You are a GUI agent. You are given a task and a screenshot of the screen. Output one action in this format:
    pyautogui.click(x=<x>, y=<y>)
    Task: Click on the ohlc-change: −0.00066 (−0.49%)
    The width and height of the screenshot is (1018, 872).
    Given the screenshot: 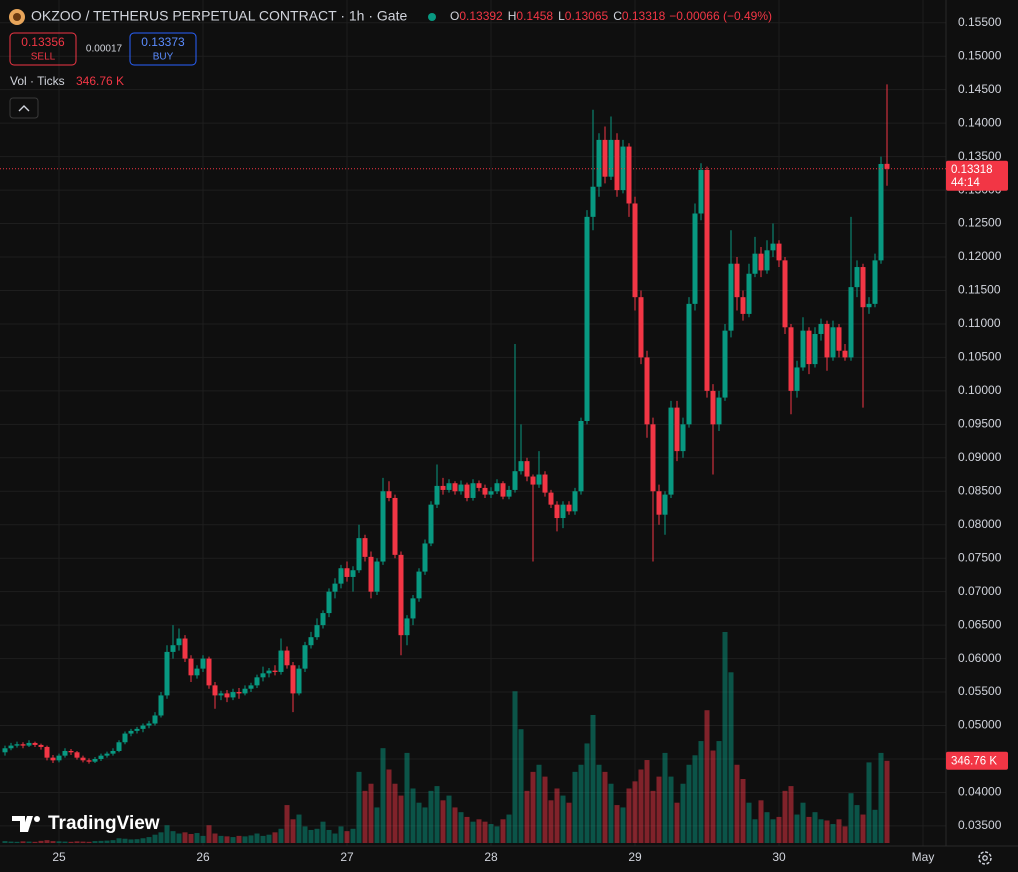 What is the action you would take?
    pyautogui.click(x=720, y=16)
    